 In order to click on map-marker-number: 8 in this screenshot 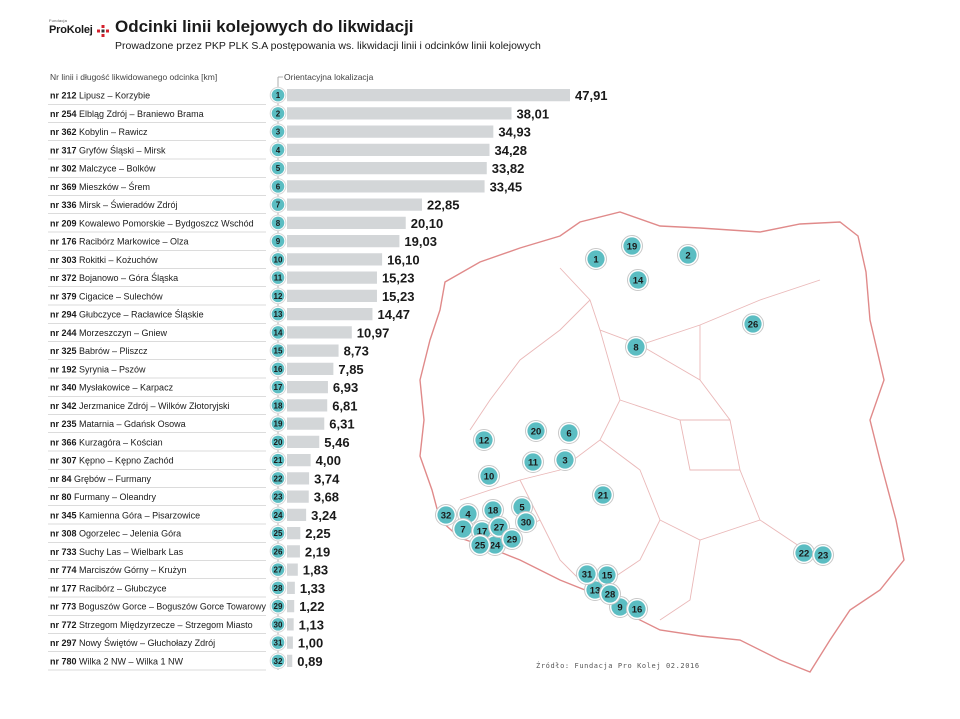, I will do `click(635, 348)`.